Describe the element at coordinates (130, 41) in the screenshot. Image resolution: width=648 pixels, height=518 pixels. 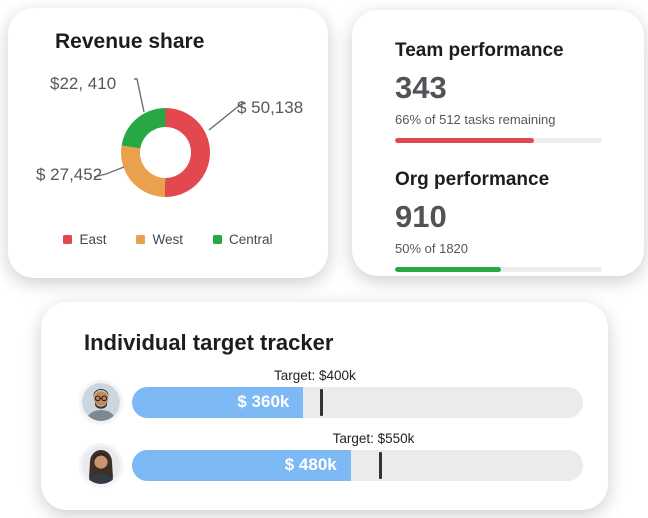
I see `revenue-share-title: Revenue share` at that location.